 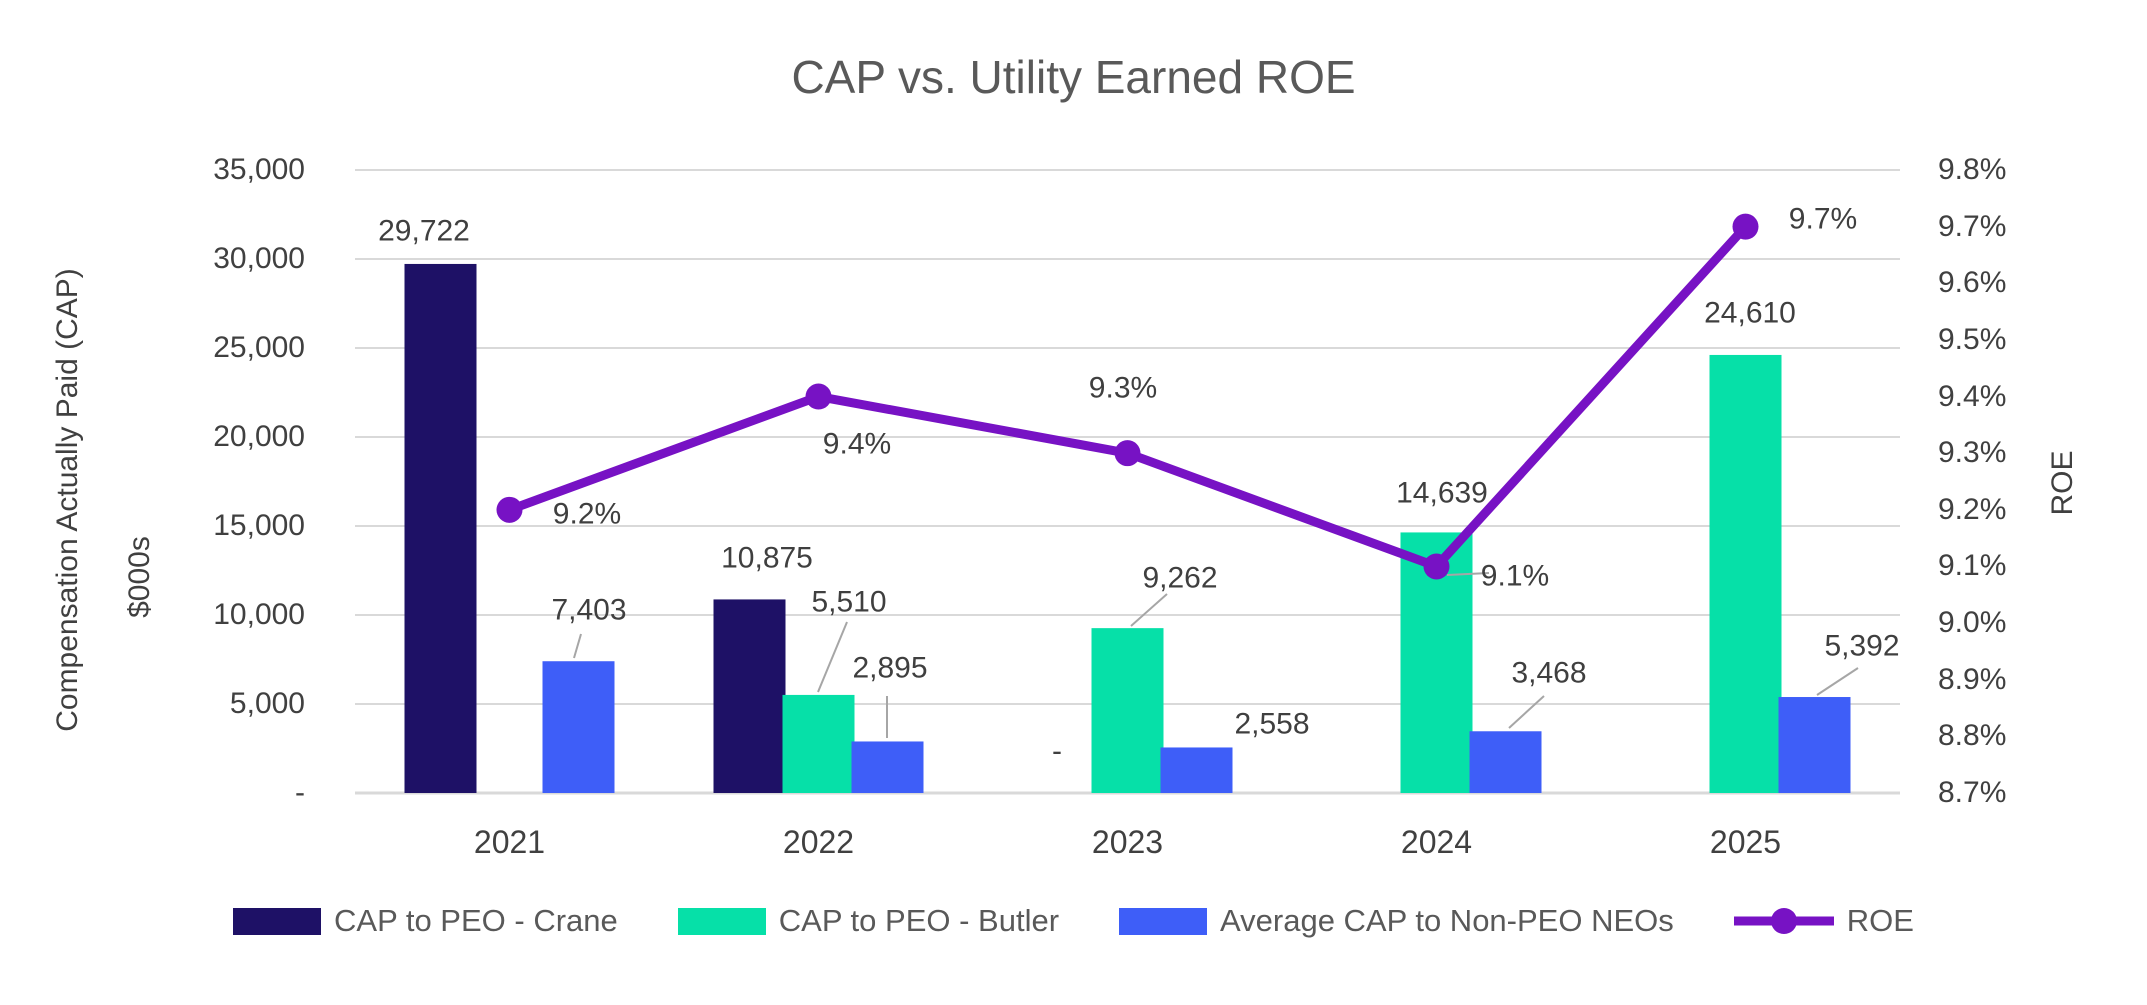 What do you see at coordinates (424, 231) in the screenshot?
I see `bar-value-label: 29,722` at bounding box center [424, 231].